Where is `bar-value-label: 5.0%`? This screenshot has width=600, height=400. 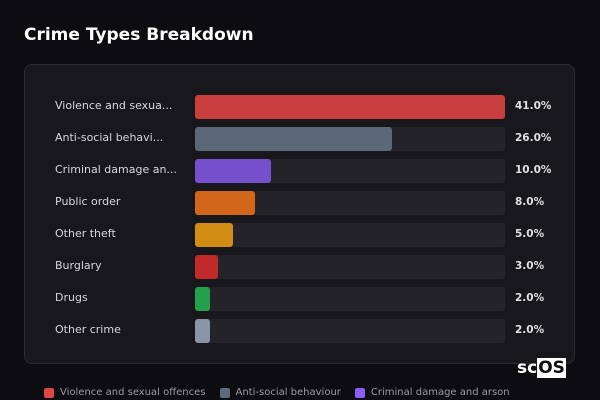
bar-value-label: 5.0% is located at coordinates (530, 234).